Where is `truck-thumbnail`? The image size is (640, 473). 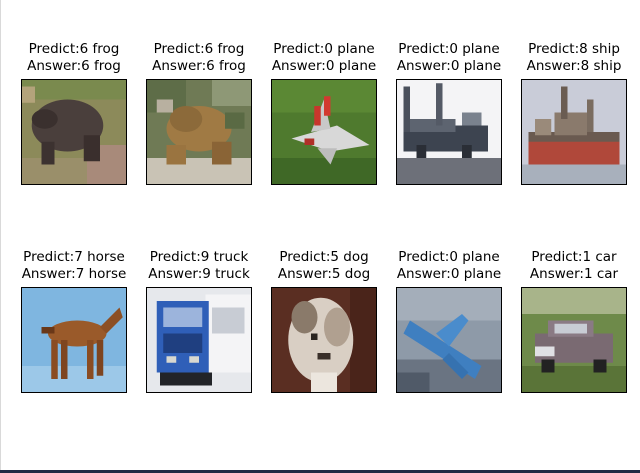 truck-thumbnail is located at coordinates (199, 340).